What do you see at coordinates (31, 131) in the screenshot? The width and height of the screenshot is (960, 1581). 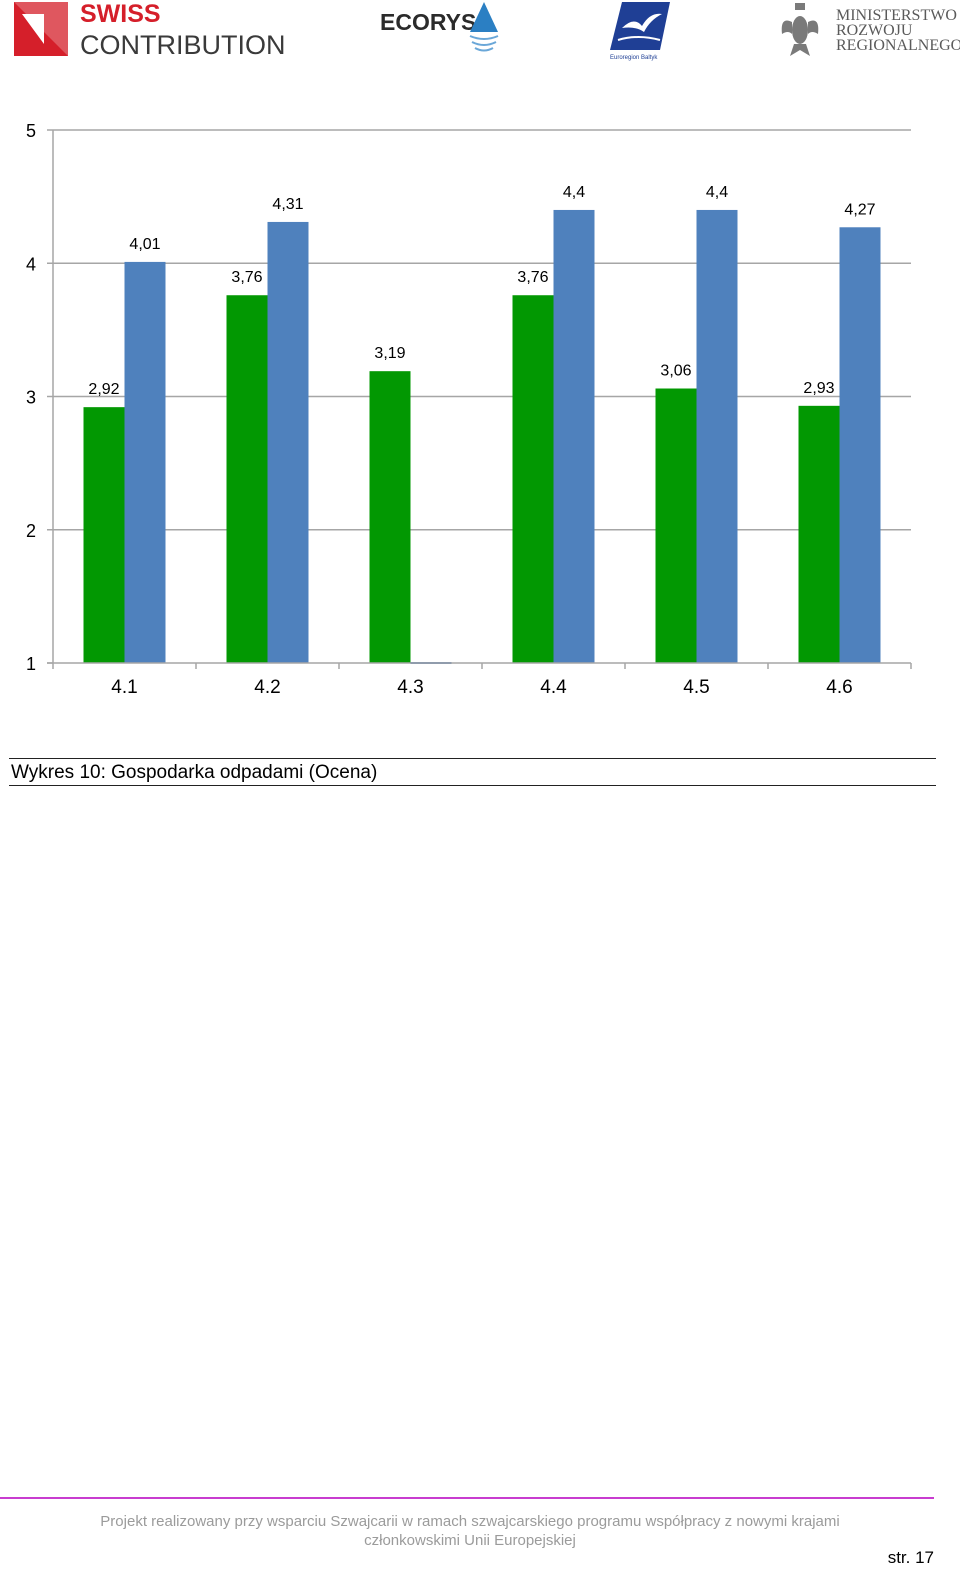 I see `y-tick-label: 5` at bounding box center [31, 131].